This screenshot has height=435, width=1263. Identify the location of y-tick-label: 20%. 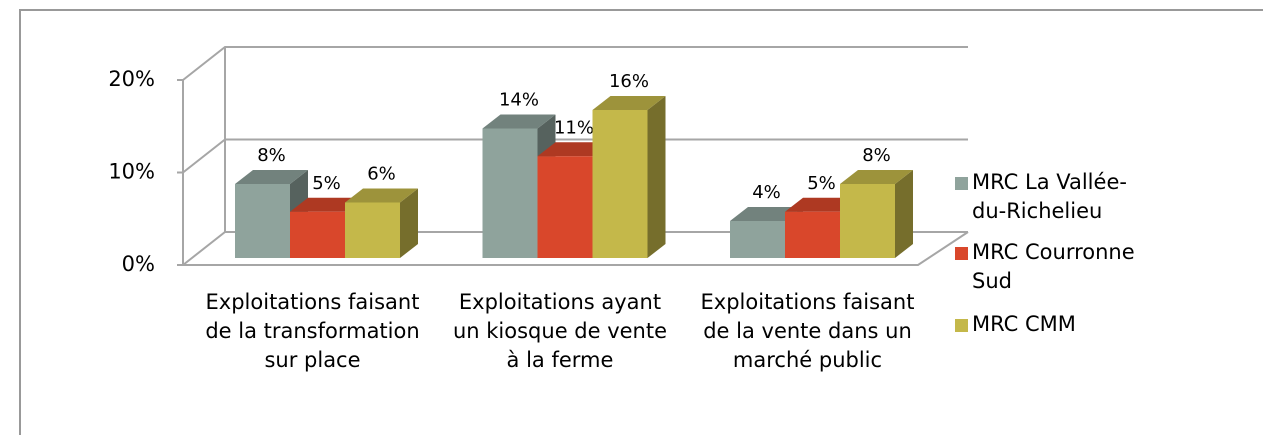
(131, 79).